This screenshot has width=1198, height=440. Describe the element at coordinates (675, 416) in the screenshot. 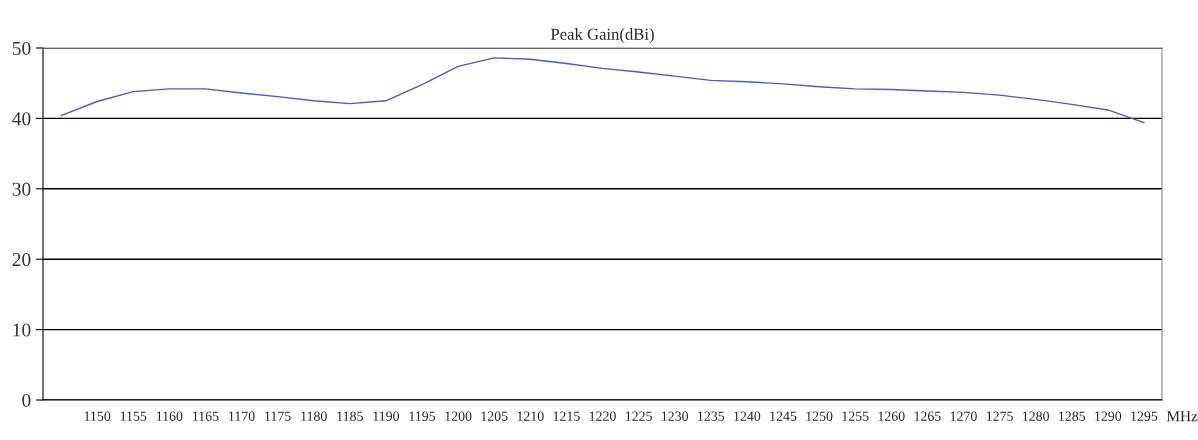

I see `x-tick-label: 1230` at that location.